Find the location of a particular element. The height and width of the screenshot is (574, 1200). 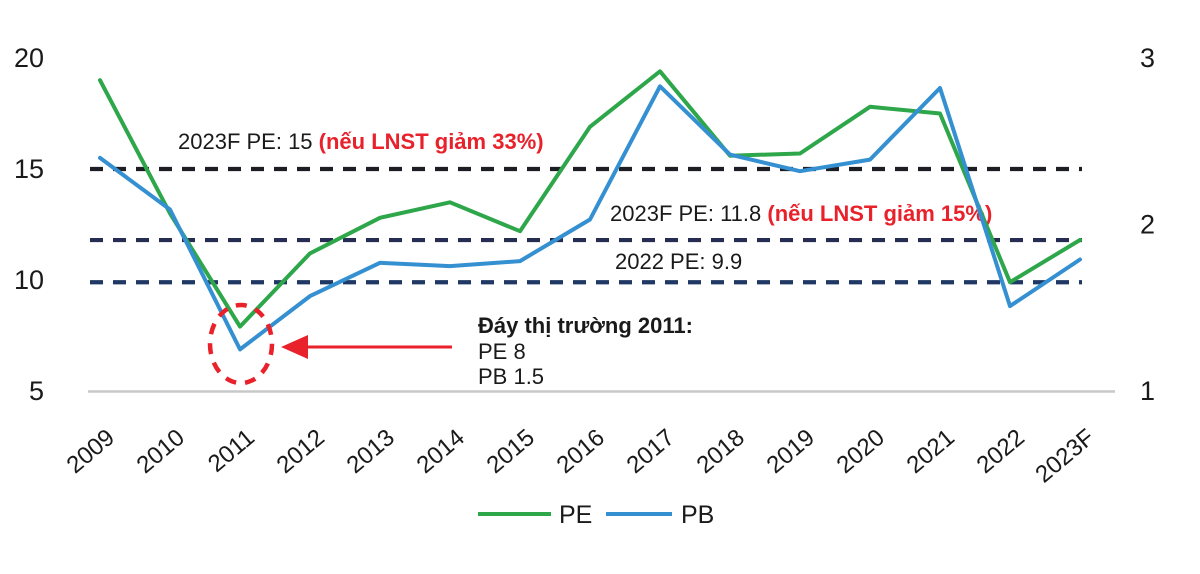

y-axis-left-tick-label: 15 is located at coordinates (29, 169).